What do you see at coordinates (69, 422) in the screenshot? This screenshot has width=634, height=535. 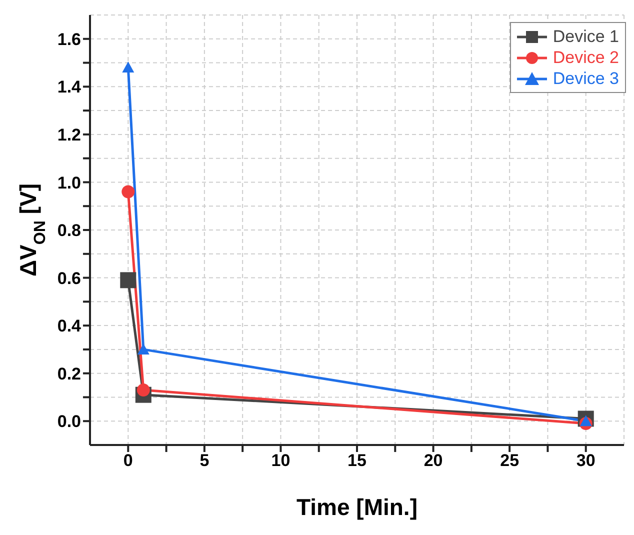 I see `y-tick-label: 0.0` at bounding box center [69, 422].